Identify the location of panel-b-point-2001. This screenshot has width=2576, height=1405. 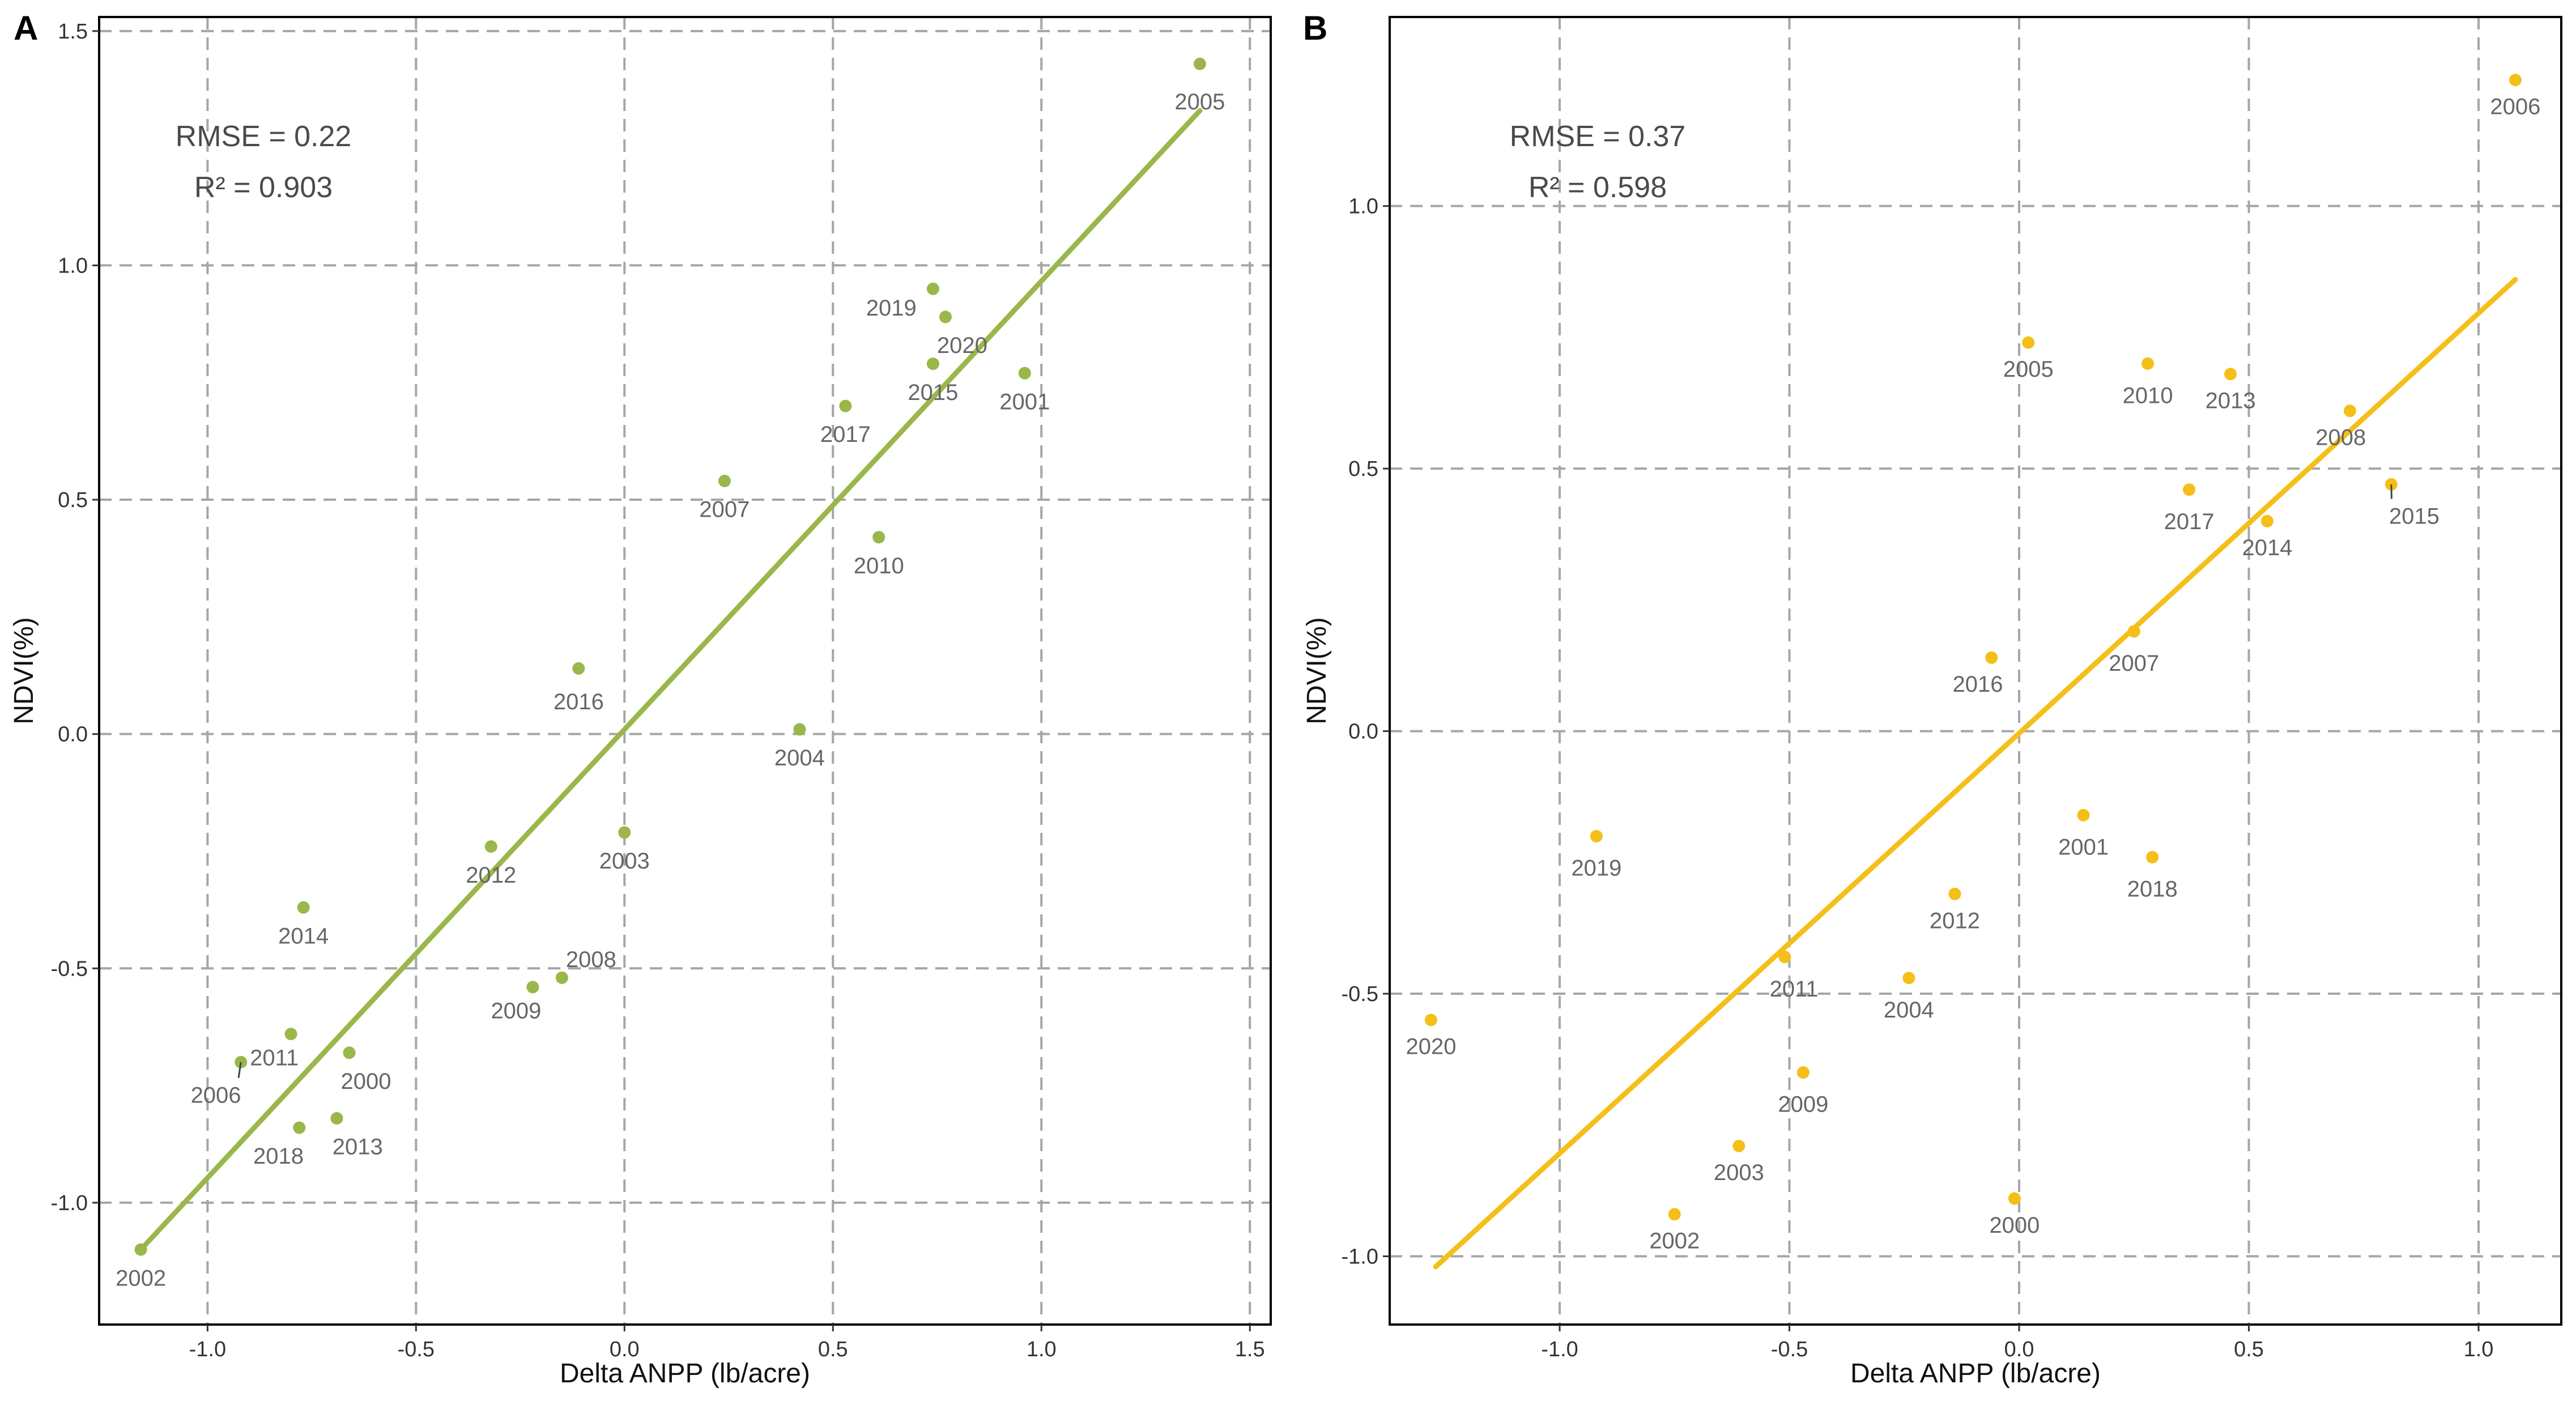
(2083, 814).